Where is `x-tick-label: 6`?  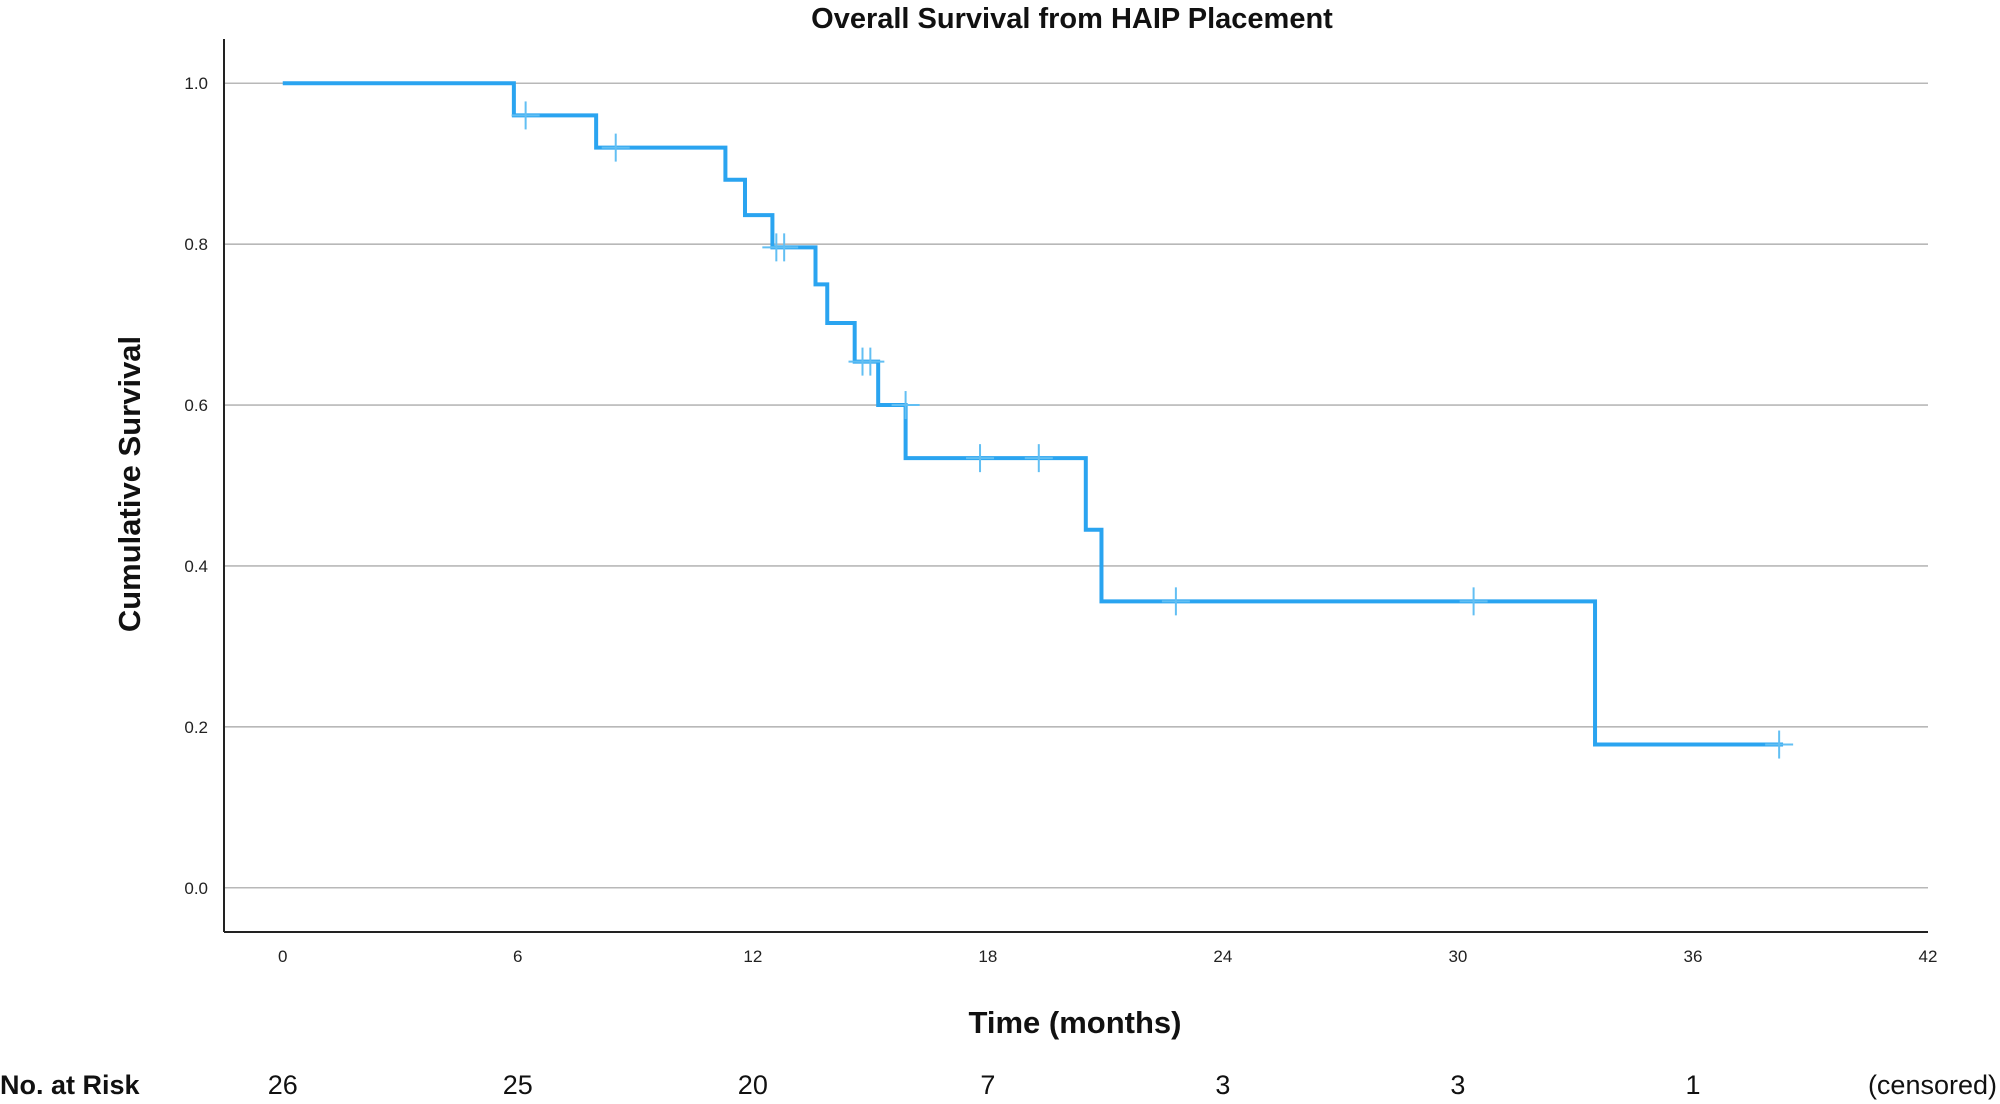 x-tick-label: 6 is located at coordinates (517, 956).